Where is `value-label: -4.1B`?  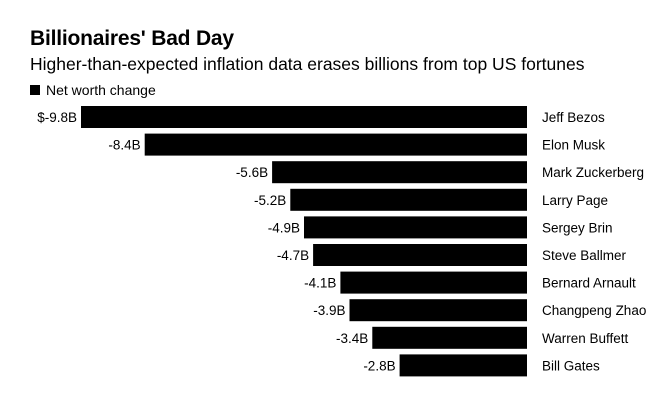
value-label: -4.1B is located at coordinates (320, 283).